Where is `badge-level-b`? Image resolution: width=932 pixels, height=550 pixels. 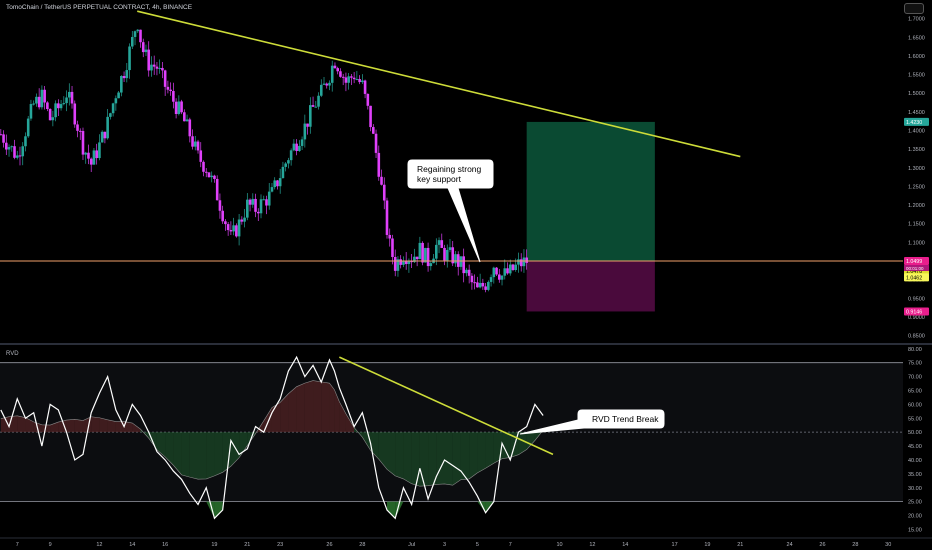 badge-level-b is located at coordinates (916, 277).